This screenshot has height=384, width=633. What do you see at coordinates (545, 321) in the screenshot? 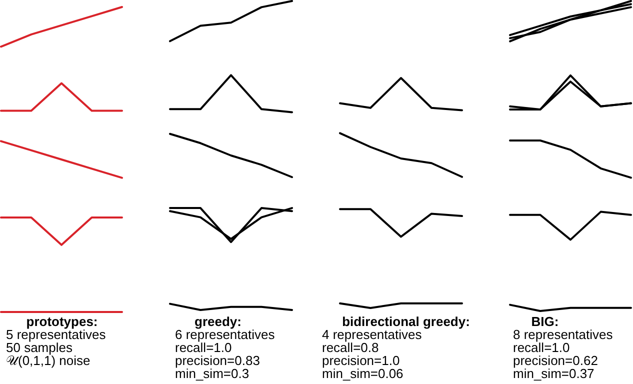
I see `text: BIG:` at bounding box center [545, 321].